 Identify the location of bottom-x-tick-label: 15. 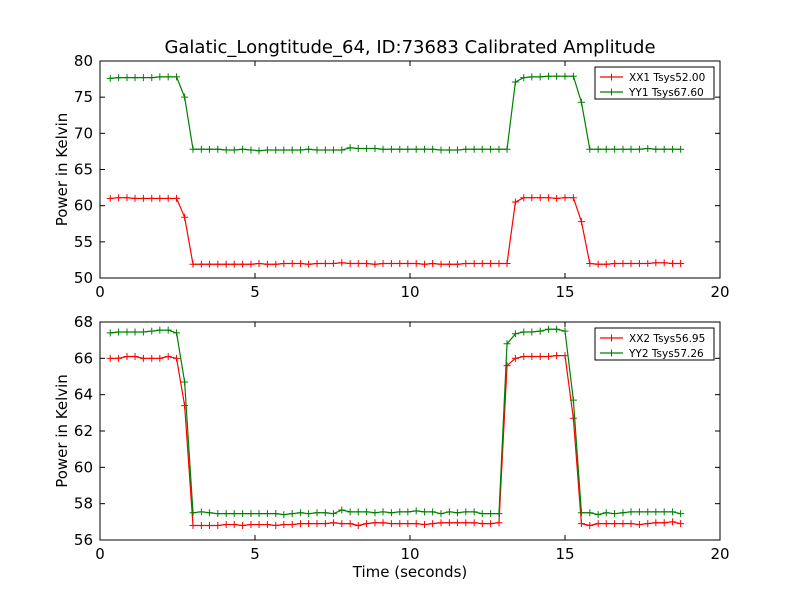
(564, 554).